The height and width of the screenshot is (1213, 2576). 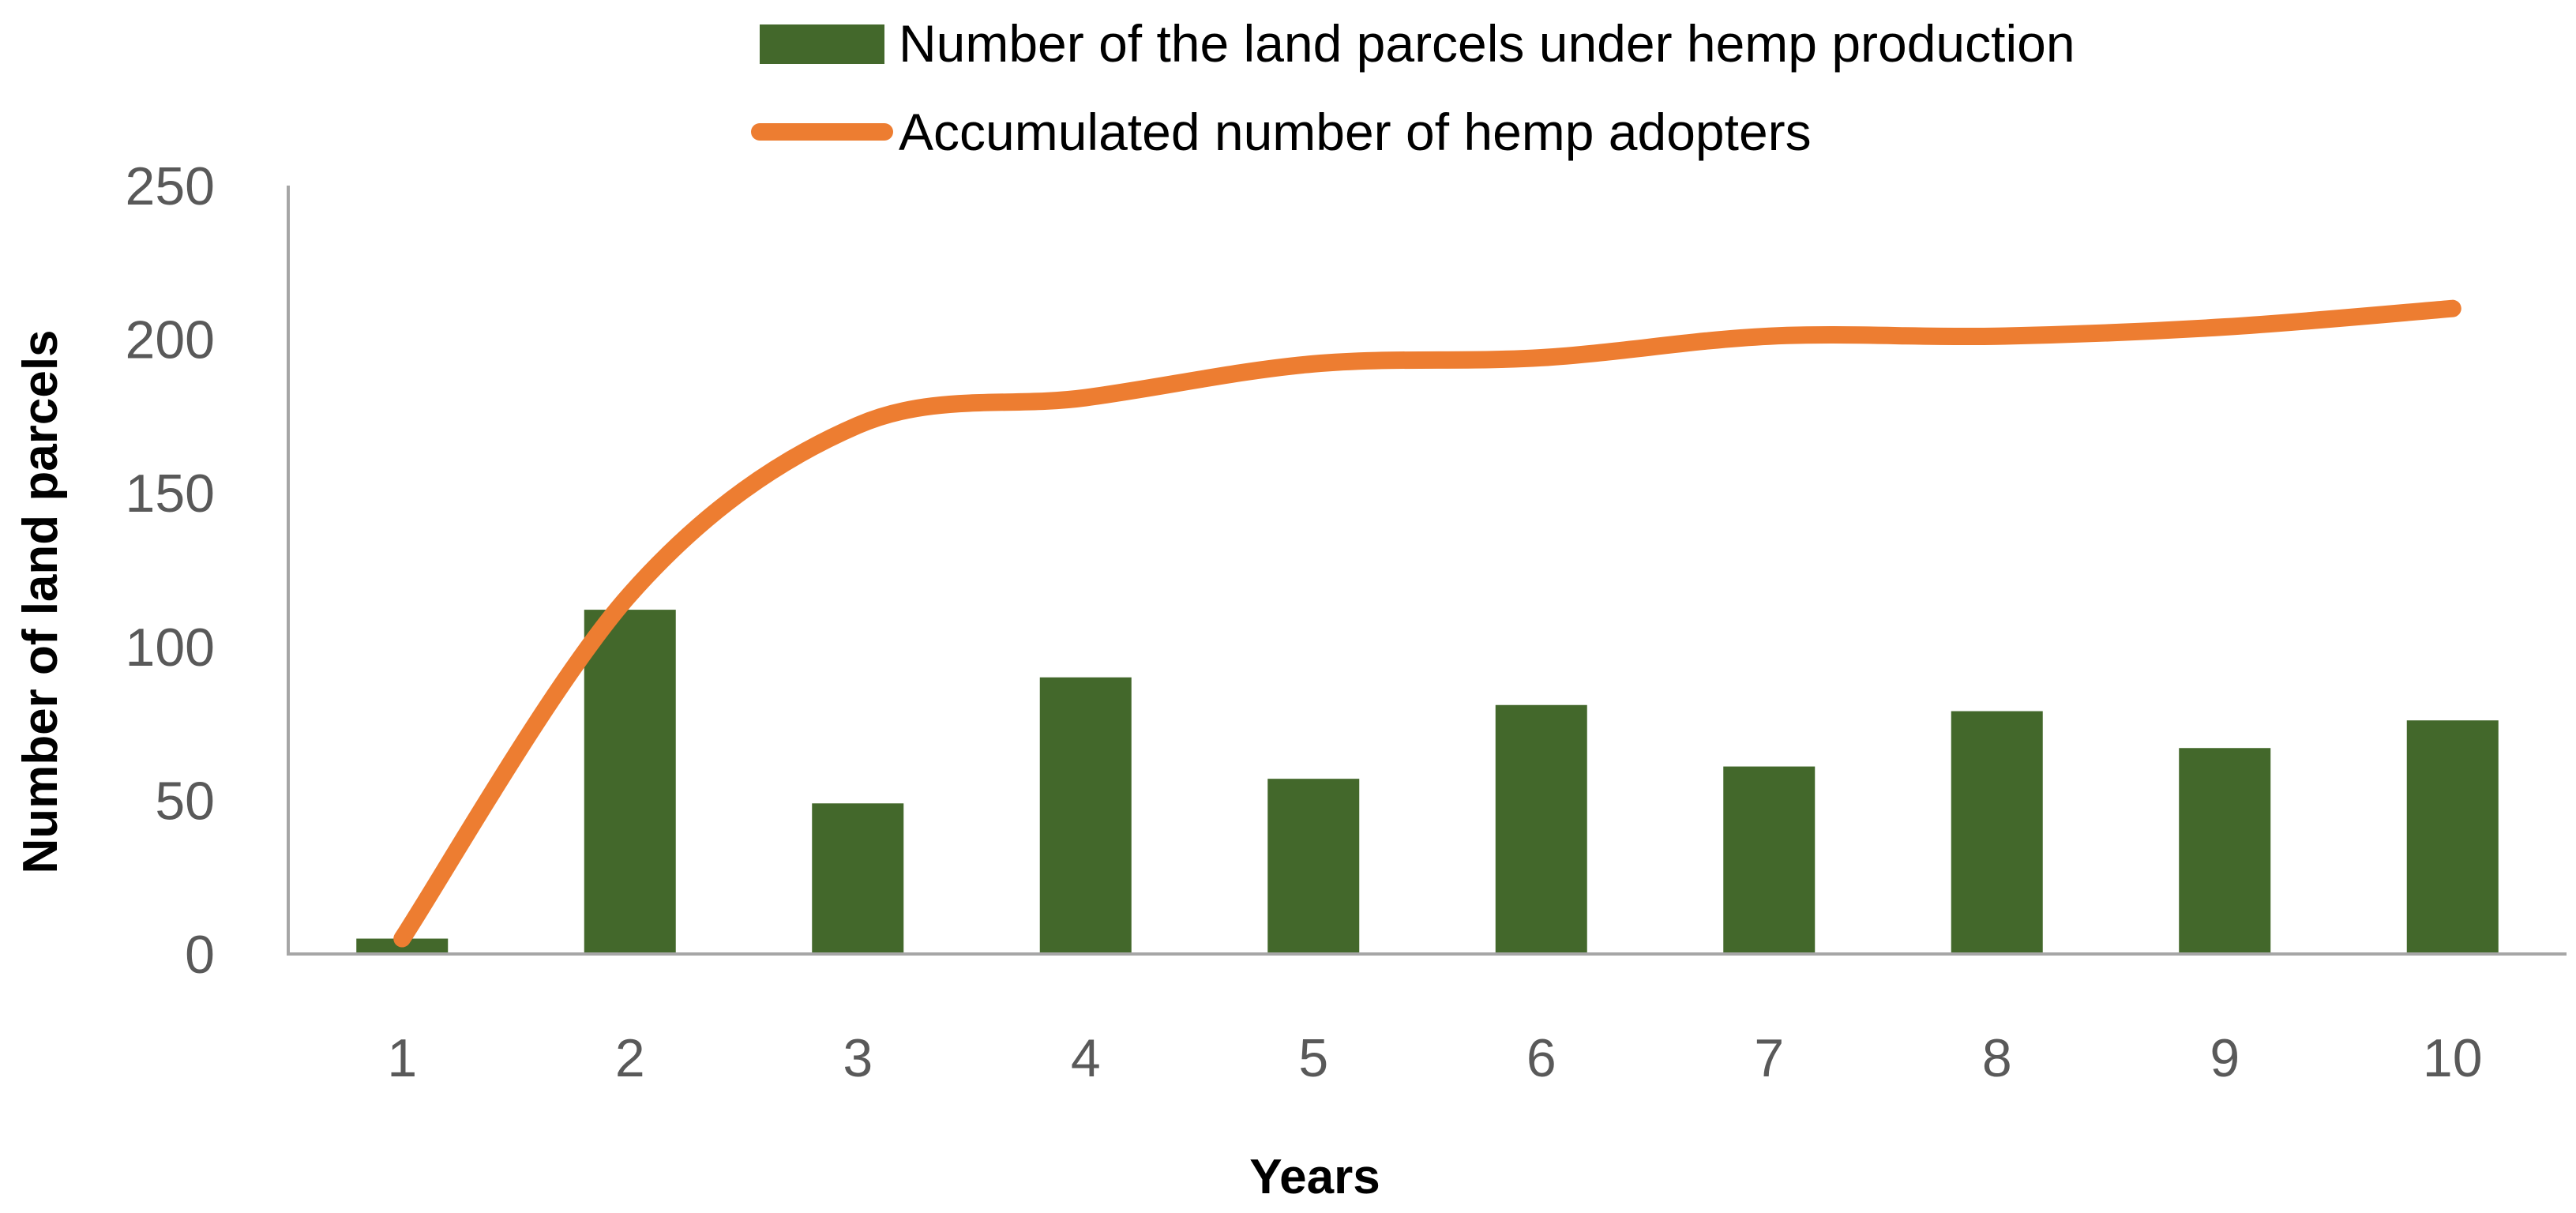 What do you see at coordinates (1314, 1177) in the screenshot?
I see `x-axis-title: Years` at bounding box center [1314, 1177].